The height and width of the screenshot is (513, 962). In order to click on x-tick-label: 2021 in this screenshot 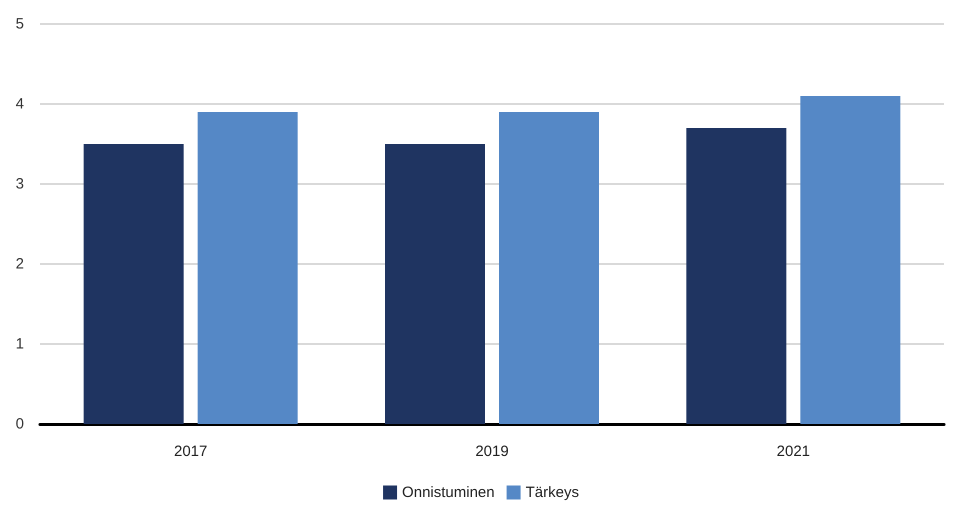, I will do `click(793, 451)`.